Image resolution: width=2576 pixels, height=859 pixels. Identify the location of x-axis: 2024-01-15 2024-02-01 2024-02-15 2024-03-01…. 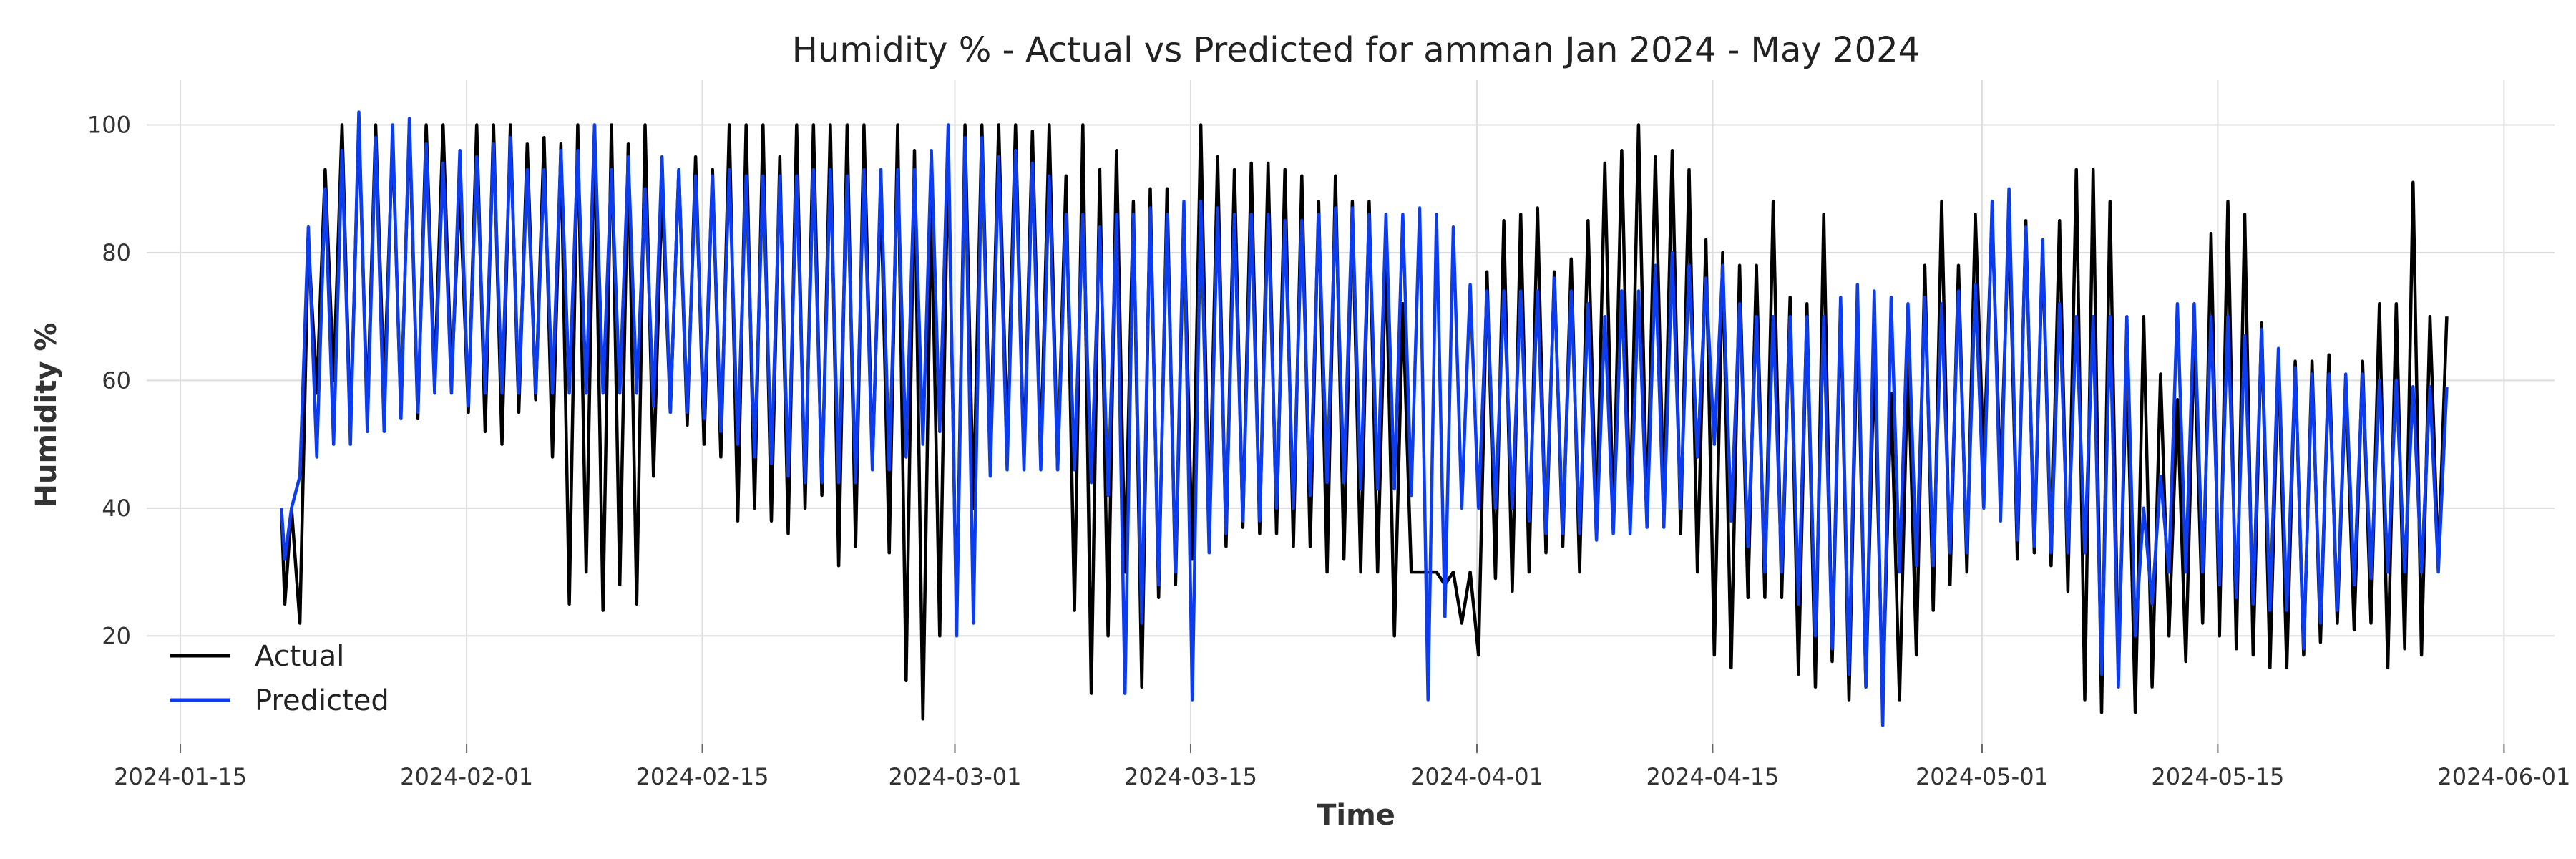
(1342, 767).